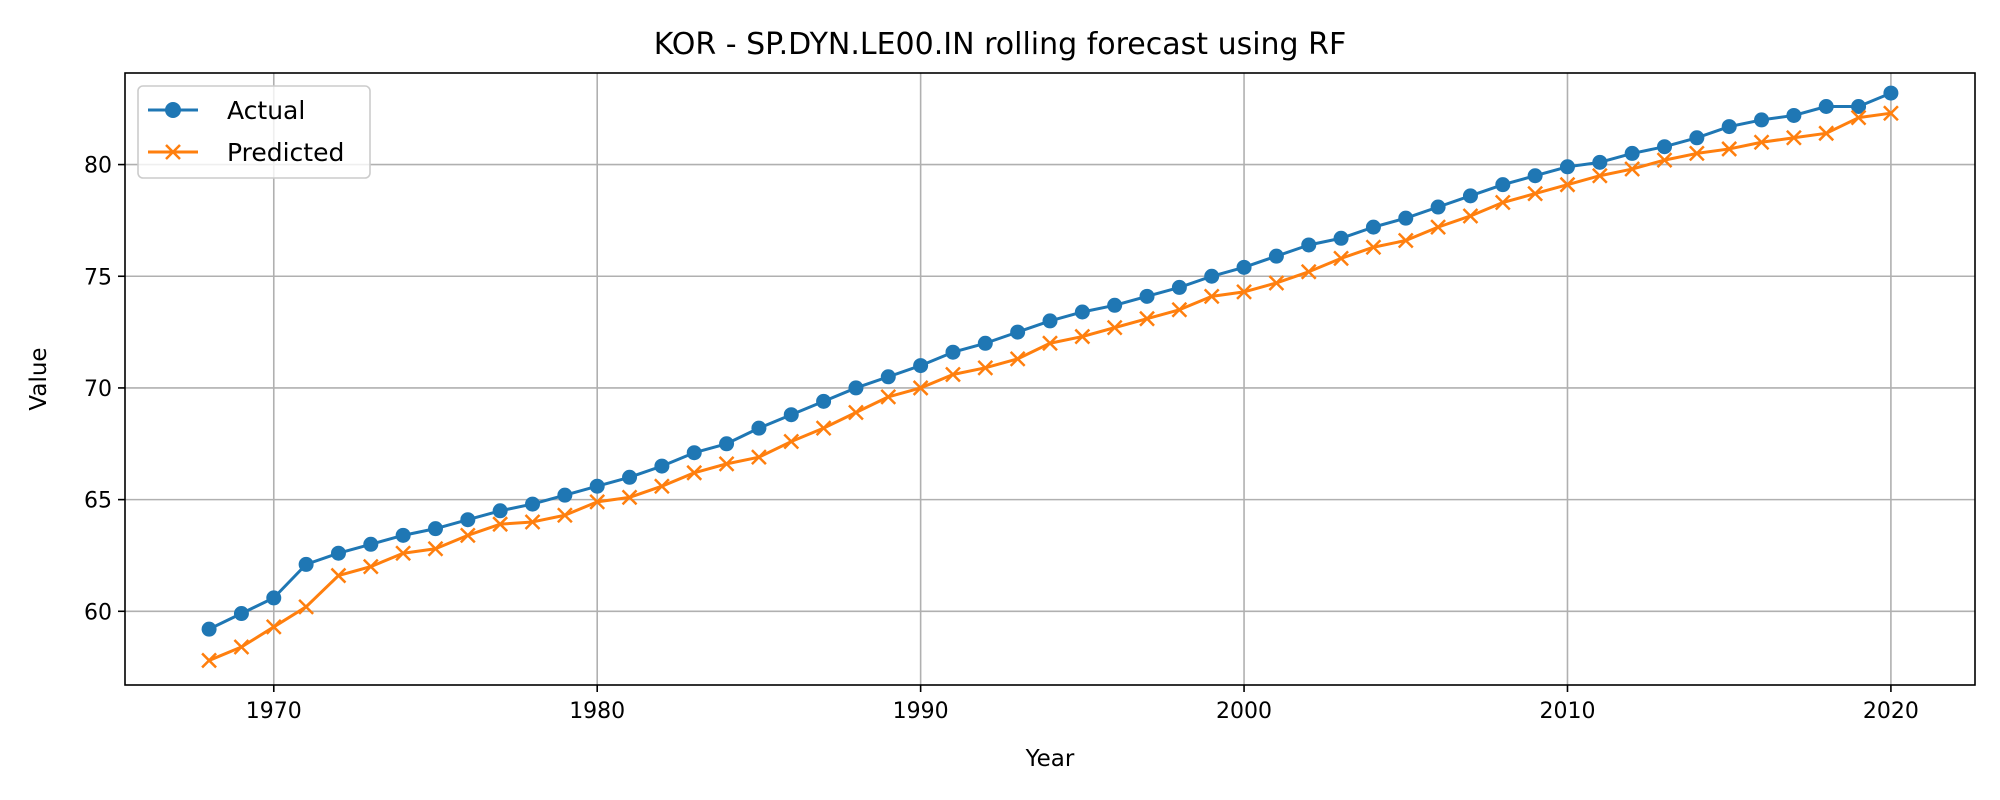  Describe the element at coordinates (39, 378) in the screenshot. I see `y-axis-label: Value` at that location.